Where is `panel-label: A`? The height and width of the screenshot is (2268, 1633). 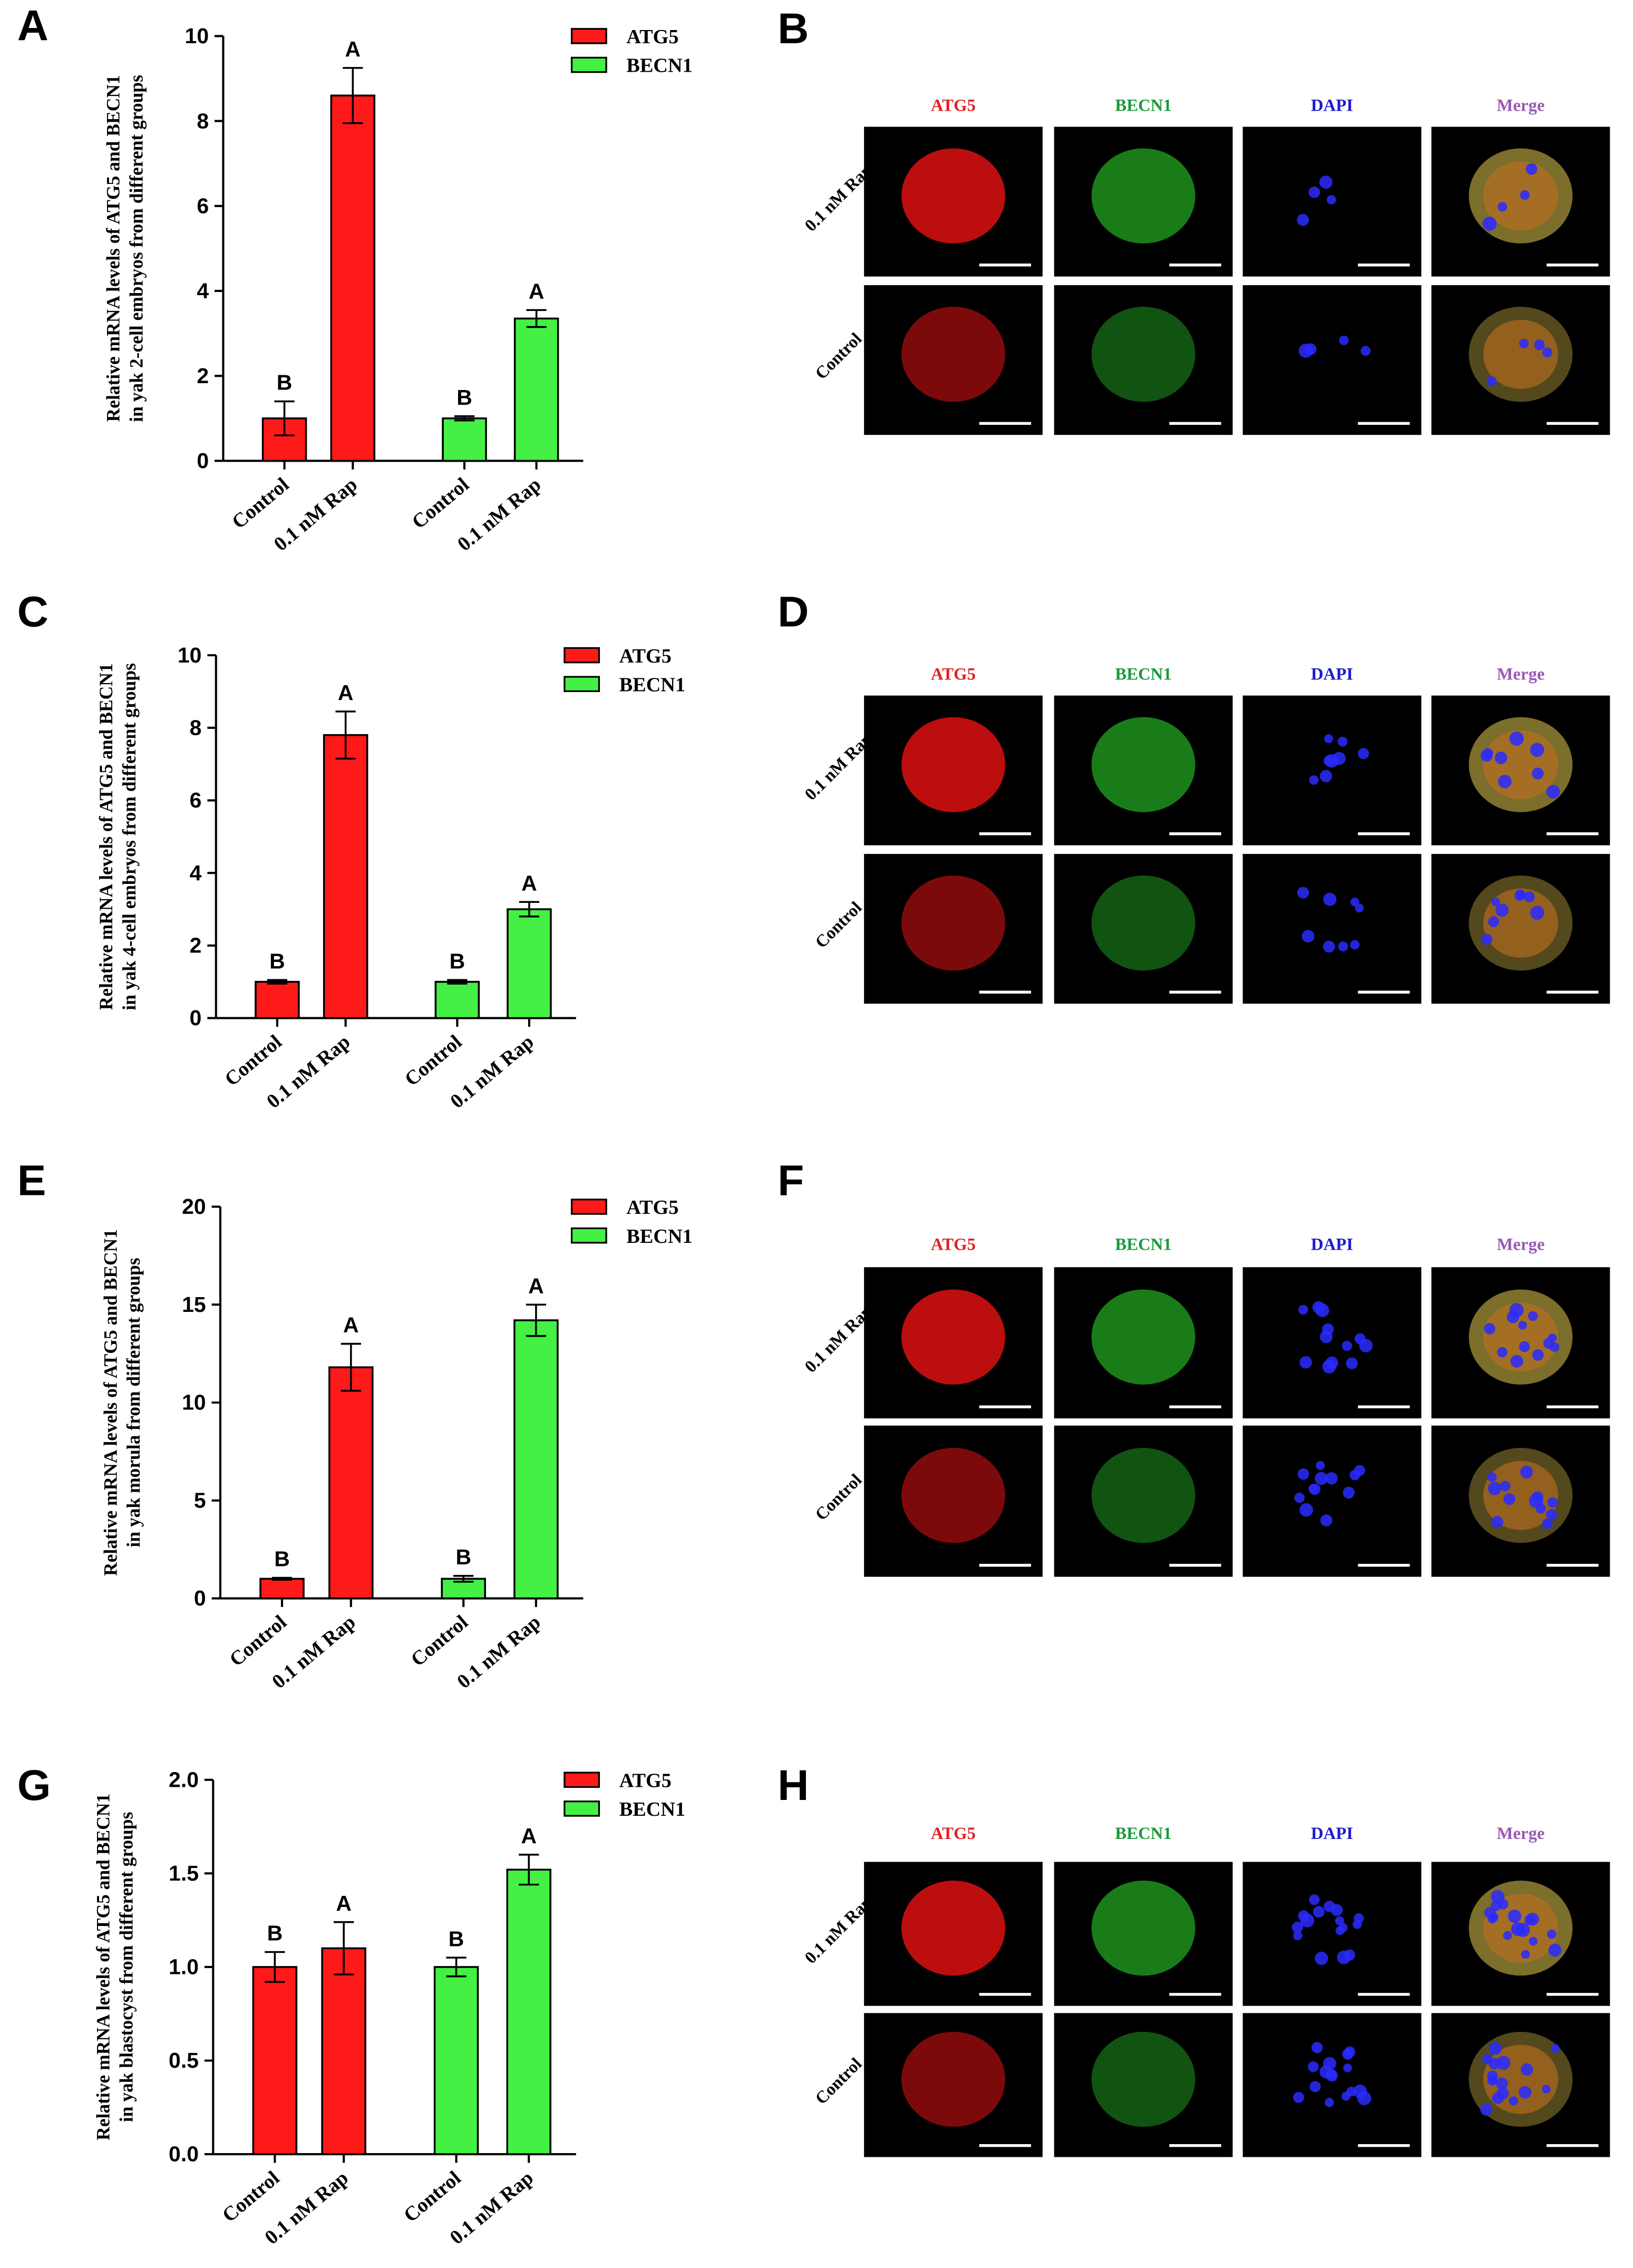 panel-label: A is located at coordinates (32, 26).